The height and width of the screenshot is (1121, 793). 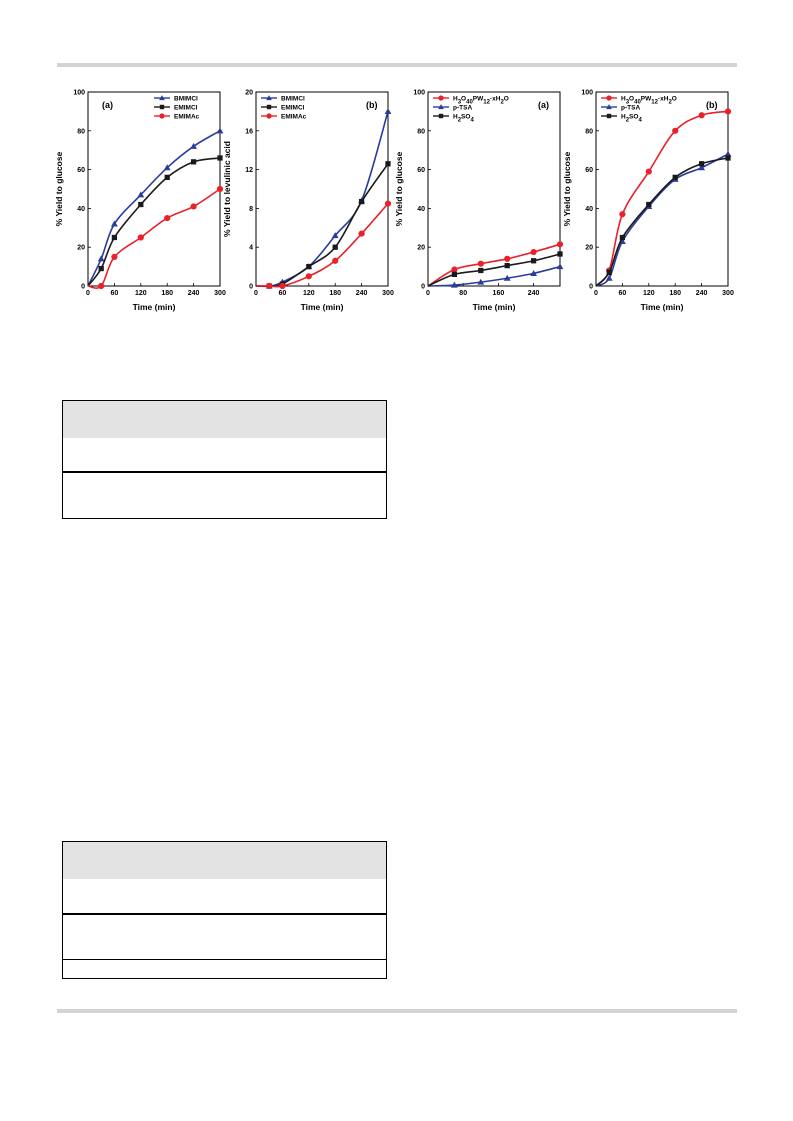 I want to click on legend-label: H2SO4, so click(x=631, y=119).